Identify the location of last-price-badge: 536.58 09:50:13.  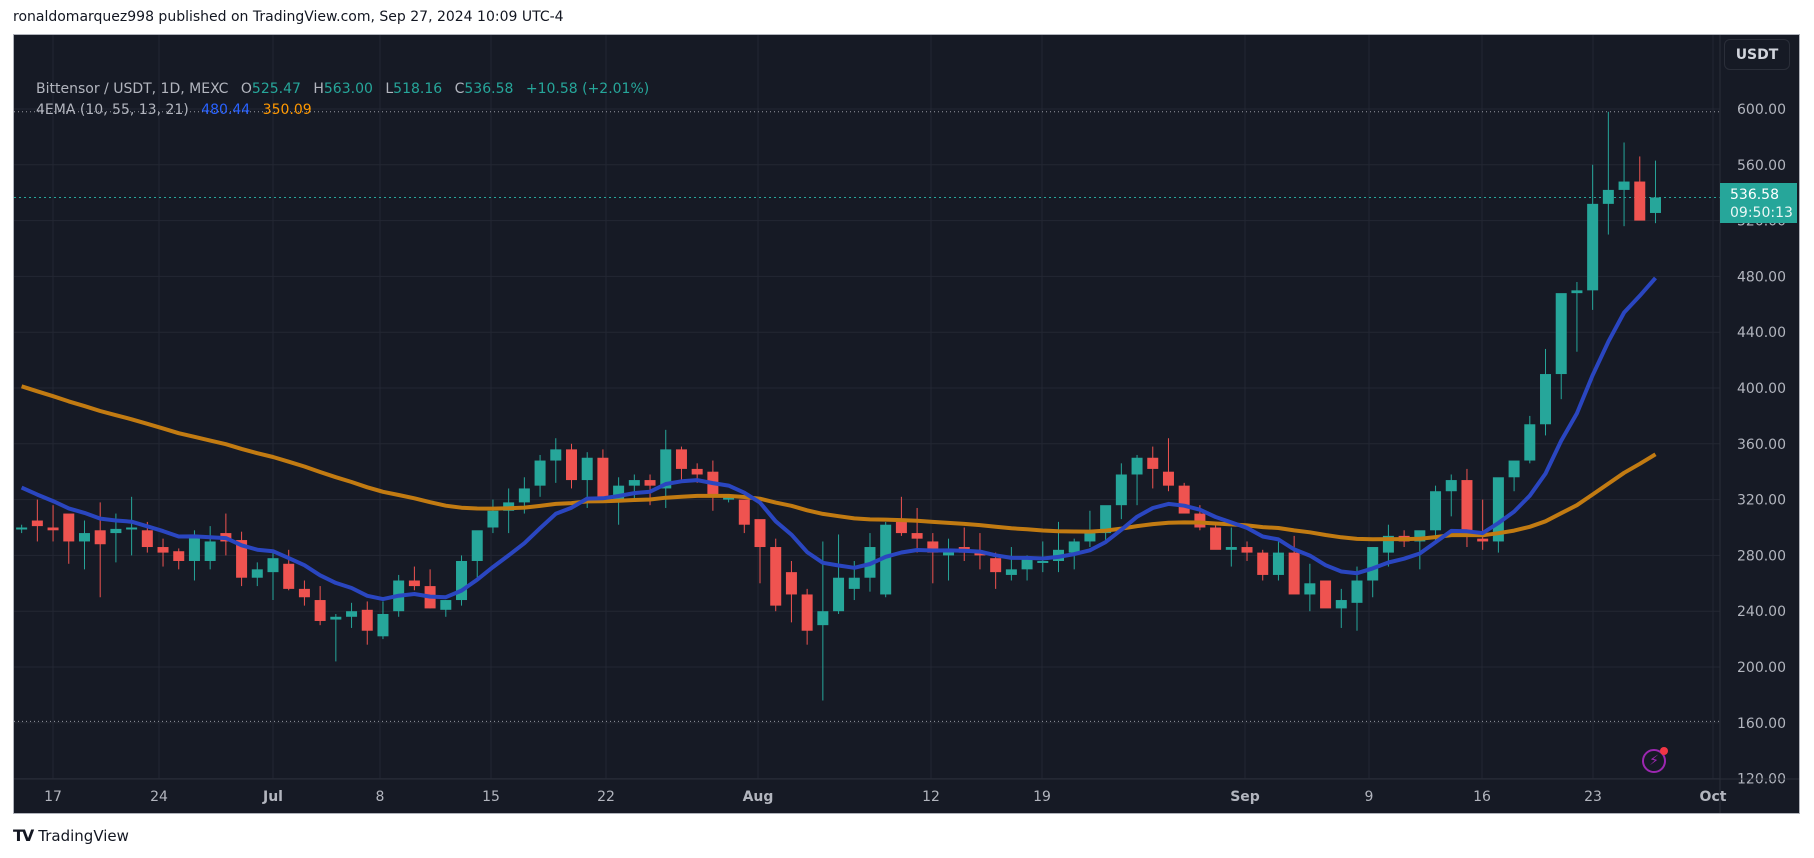
(1758, 203).